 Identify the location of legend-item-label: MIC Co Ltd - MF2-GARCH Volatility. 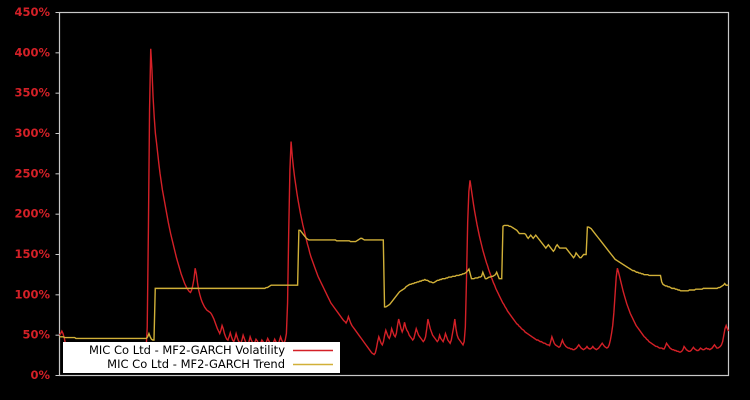
(187, 350).